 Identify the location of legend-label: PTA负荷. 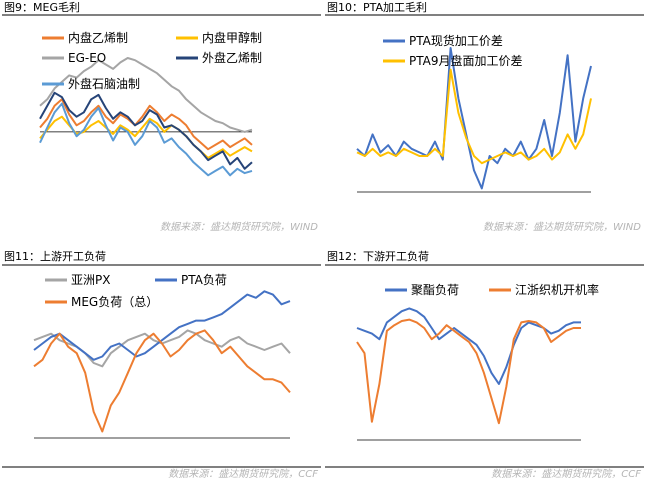
(204, 280).